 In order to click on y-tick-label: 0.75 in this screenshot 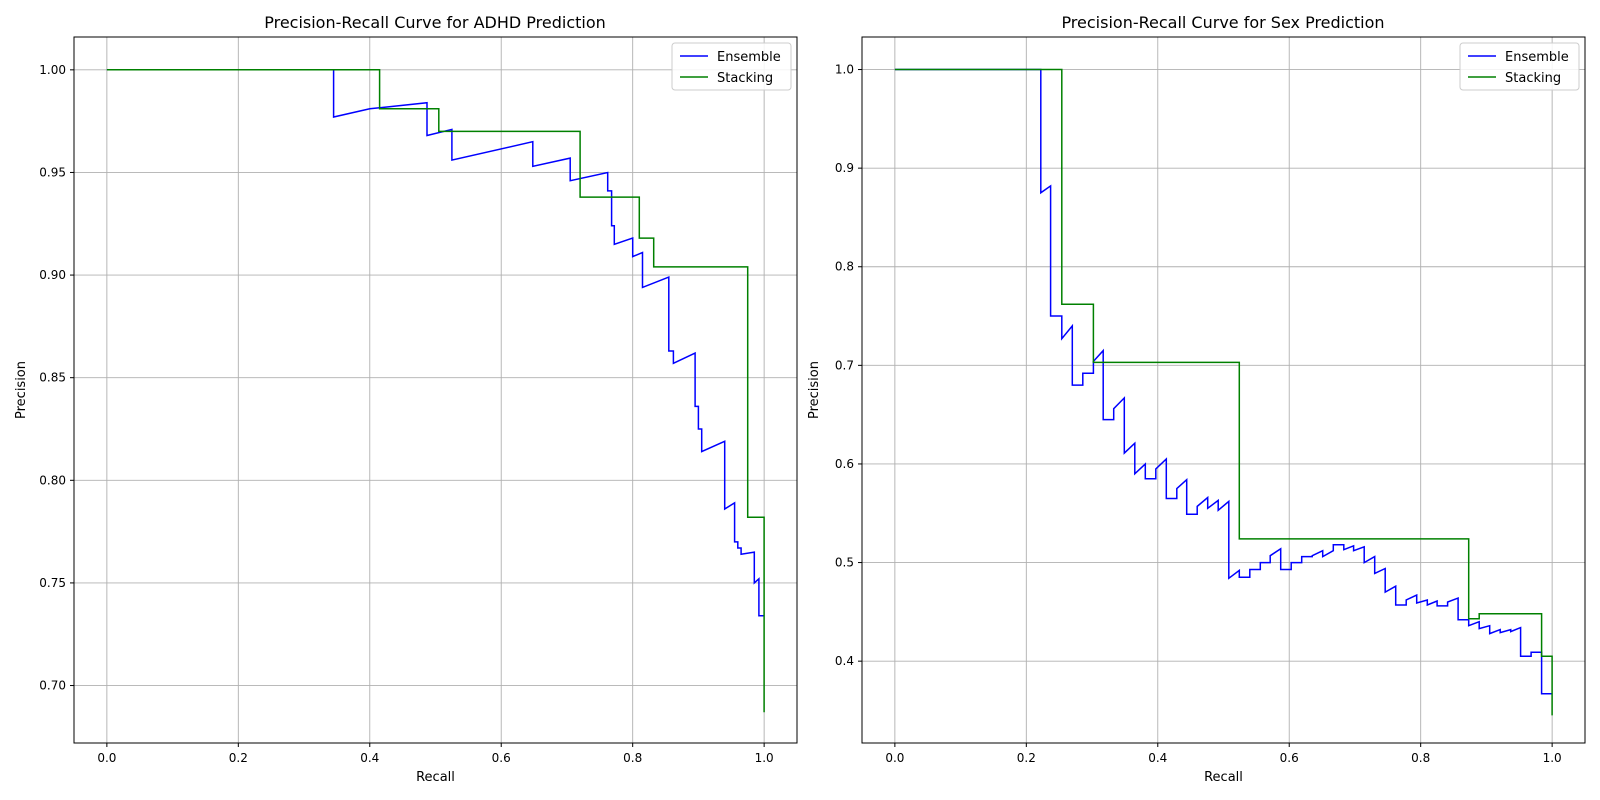, I will do `click(52, 583)`.